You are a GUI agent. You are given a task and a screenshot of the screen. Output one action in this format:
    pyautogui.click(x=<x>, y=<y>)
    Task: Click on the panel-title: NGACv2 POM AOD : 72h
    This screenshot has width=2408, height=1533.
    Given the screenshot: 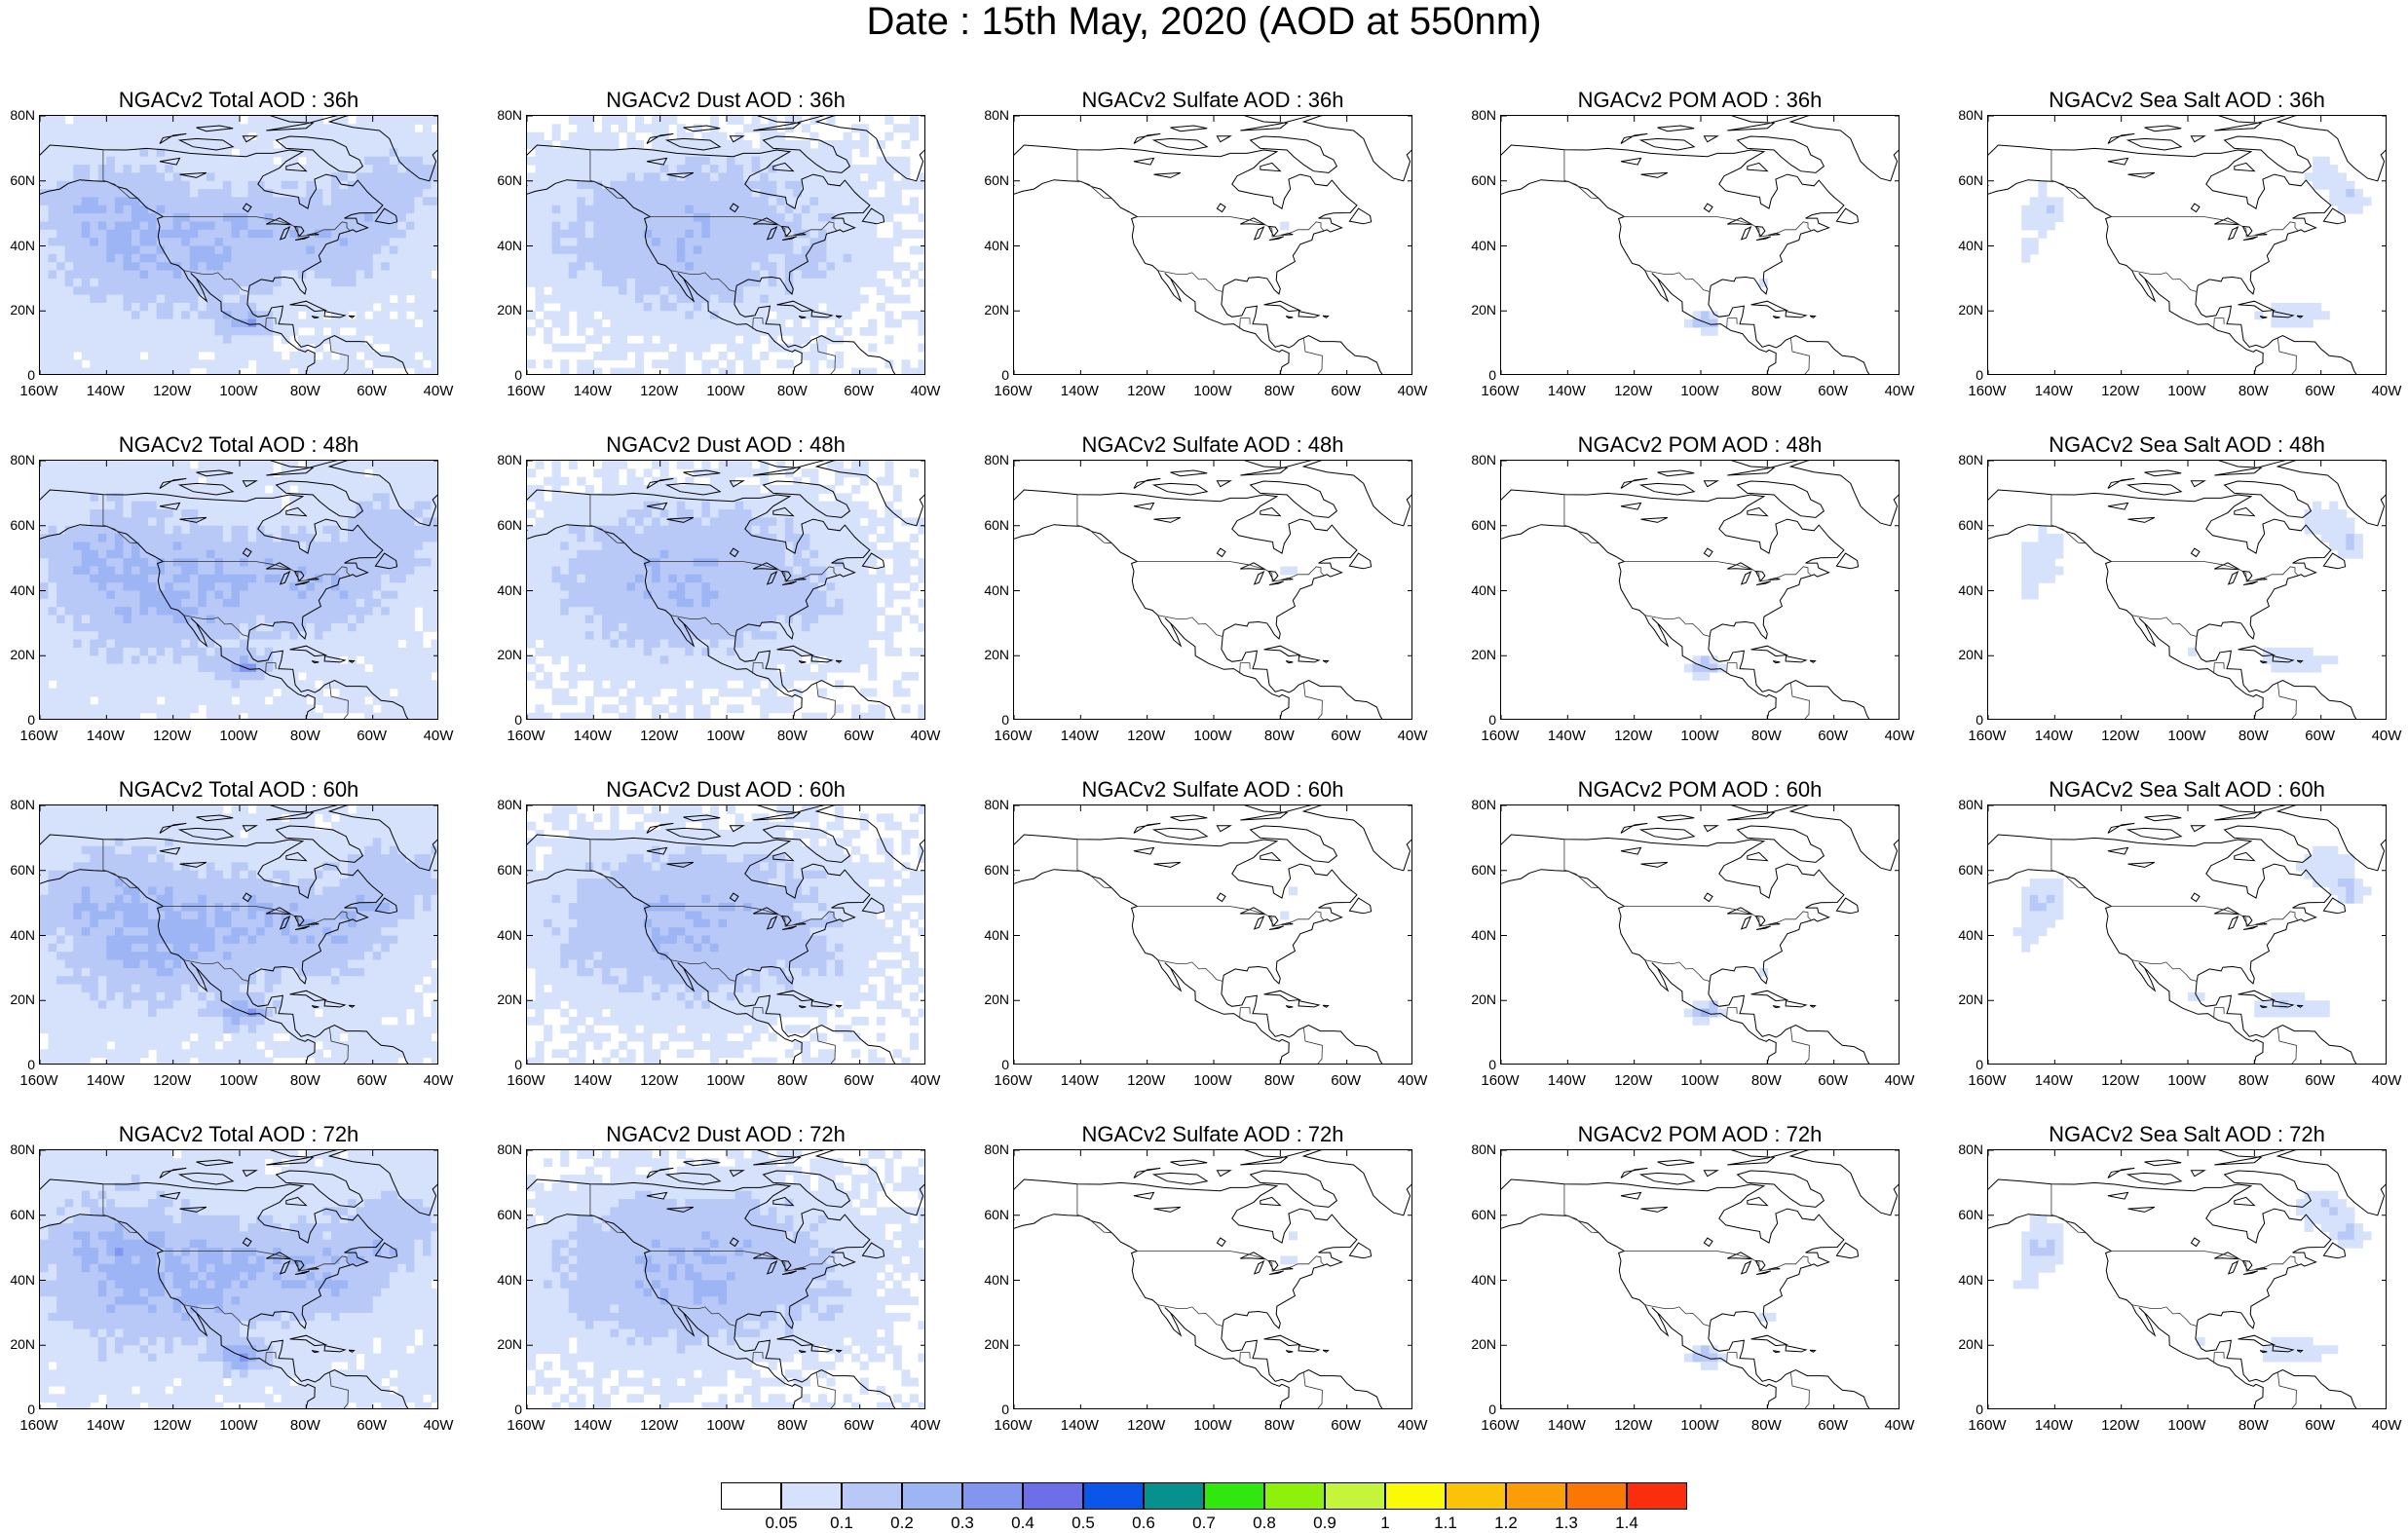 What is the action you would take?
    pyautogui.click(x=1700, y=1134)
    